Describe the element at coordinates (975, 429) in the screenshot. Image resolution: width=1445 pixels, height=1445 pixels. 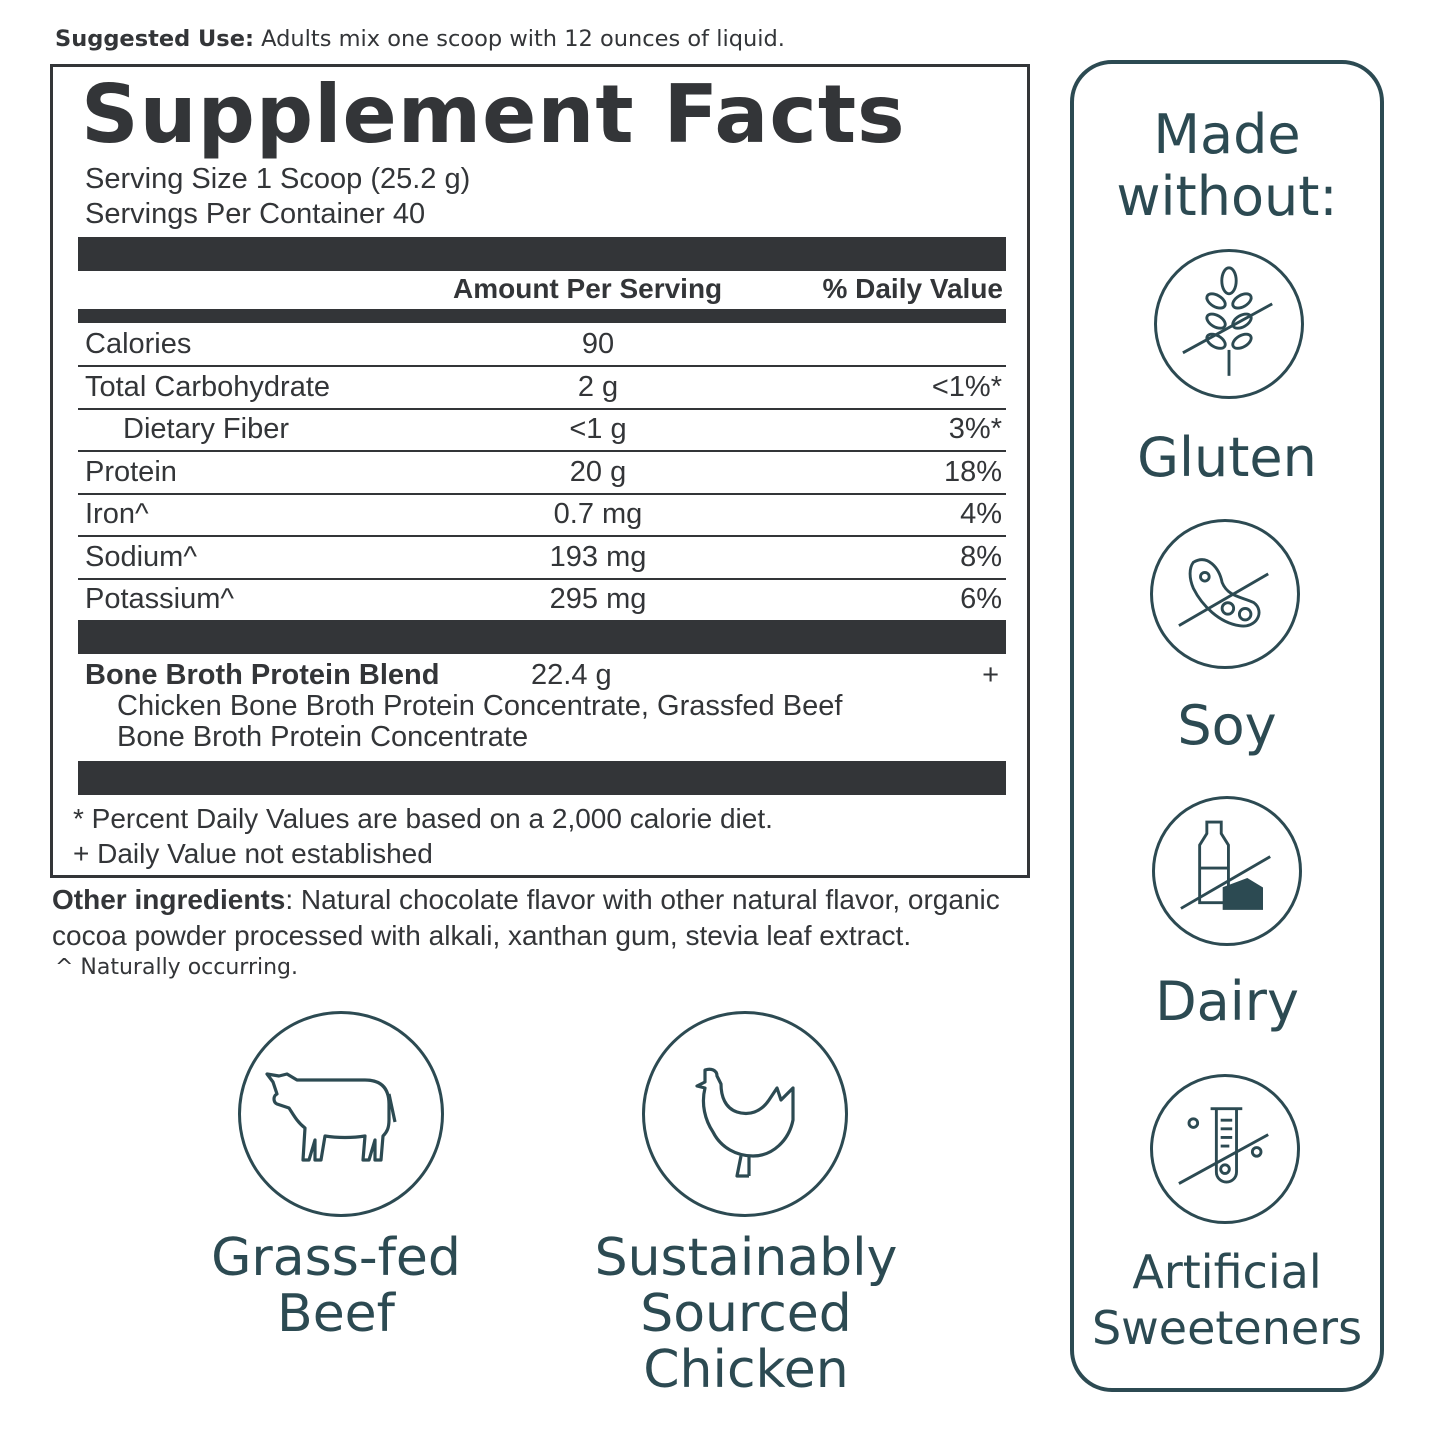
I see `nutrient-daily-value: 3%*` at that location.